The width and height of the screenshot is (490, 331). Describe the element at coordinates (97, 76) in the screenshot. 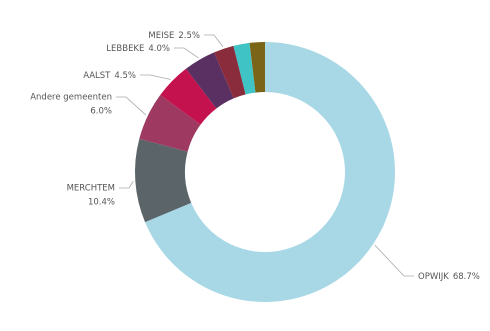

I see `slice-name: AALST` at that location.